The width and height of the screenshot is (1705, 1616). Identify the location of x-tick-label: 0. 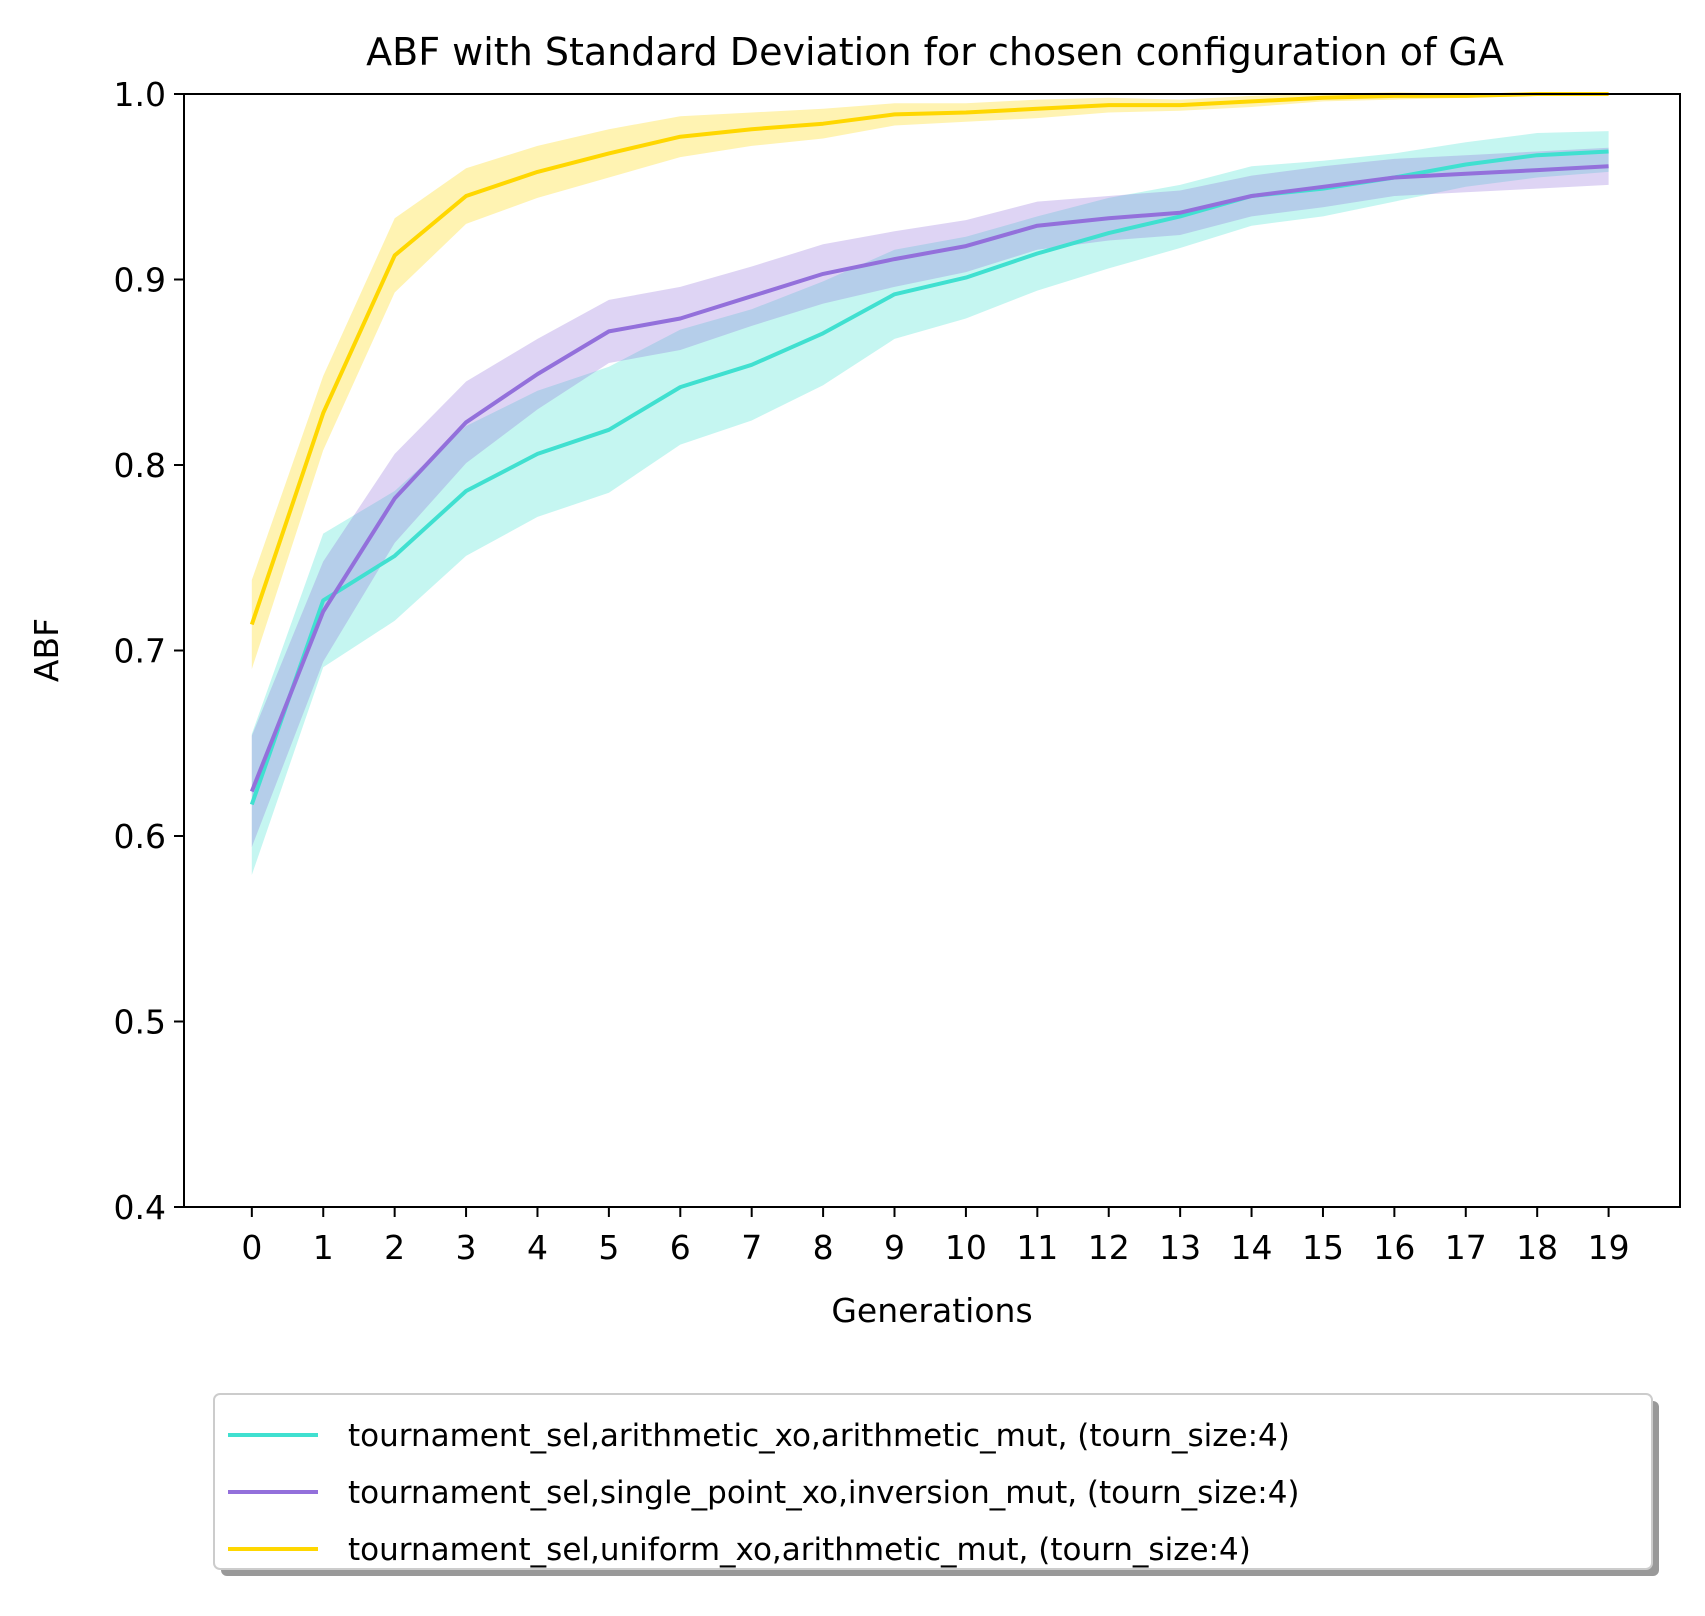
(251, 1247).